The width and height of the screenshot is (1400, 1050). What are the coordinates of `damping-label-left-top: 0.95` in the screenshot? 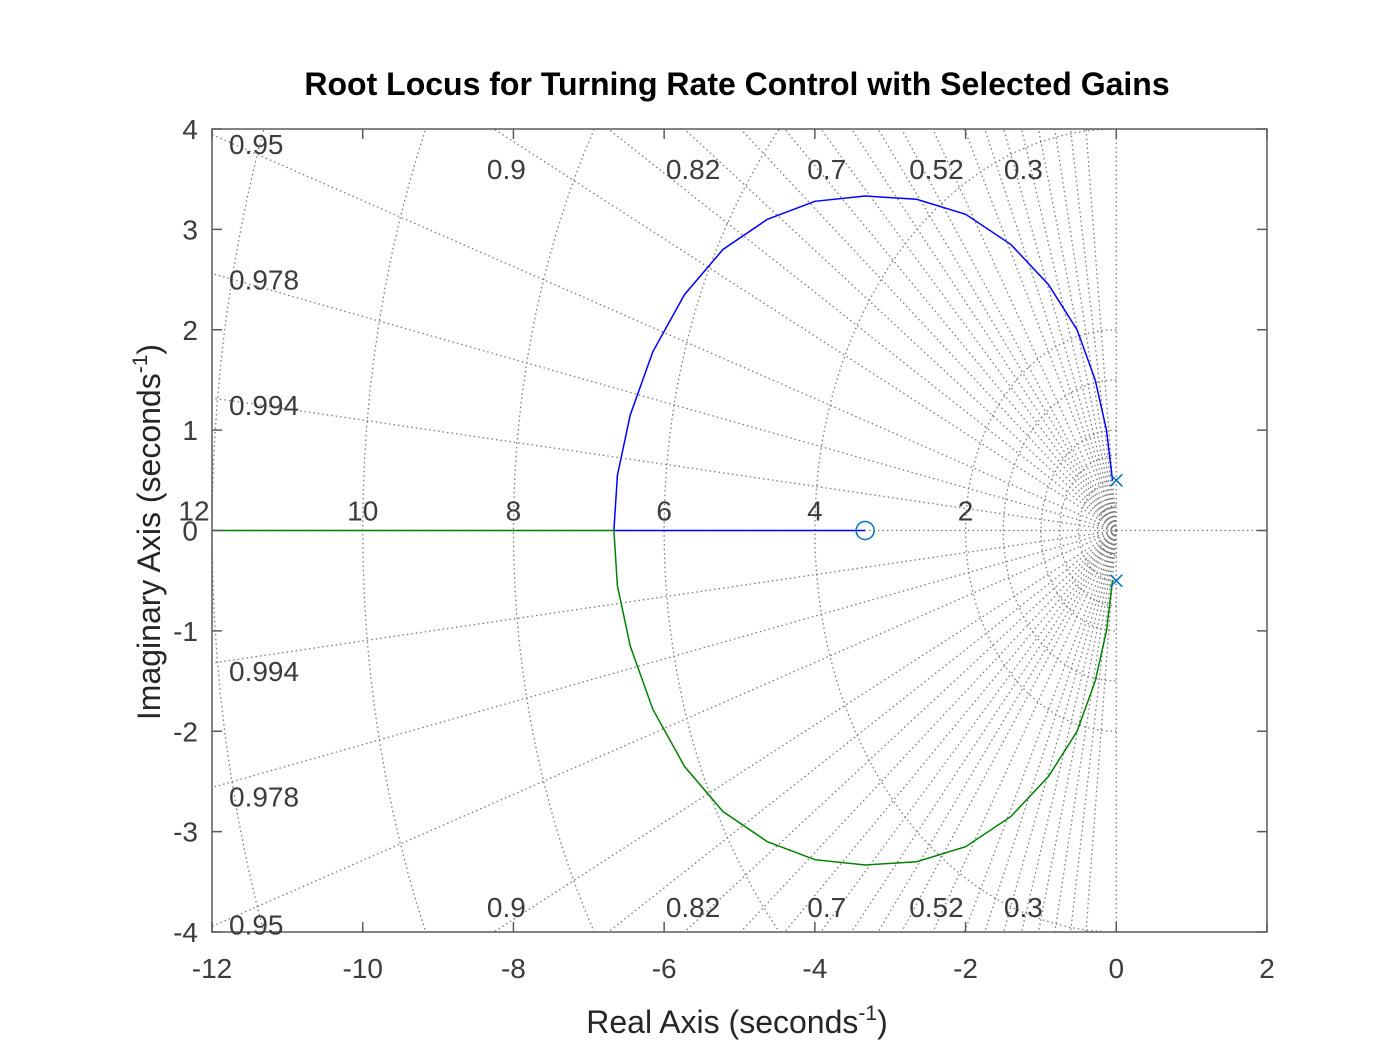 It's located at (256, 144).